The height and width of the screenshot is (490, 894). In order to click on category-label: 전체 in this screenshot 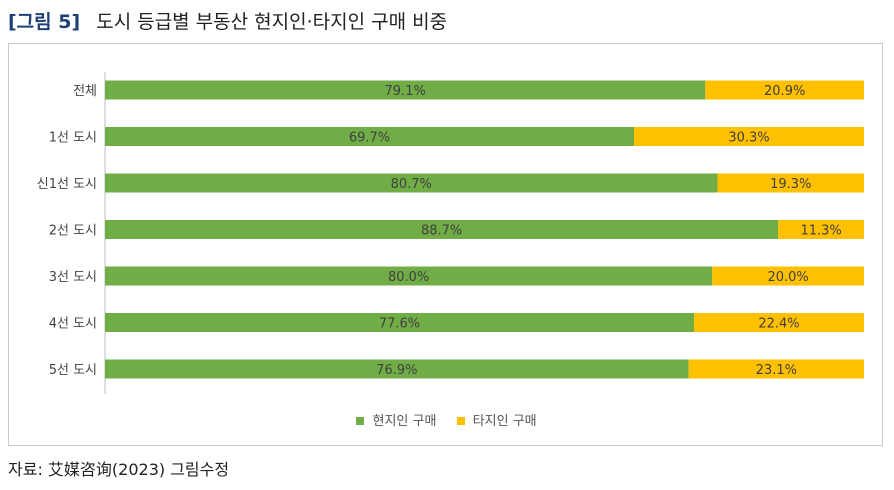, I will do `click(85, 91)`.